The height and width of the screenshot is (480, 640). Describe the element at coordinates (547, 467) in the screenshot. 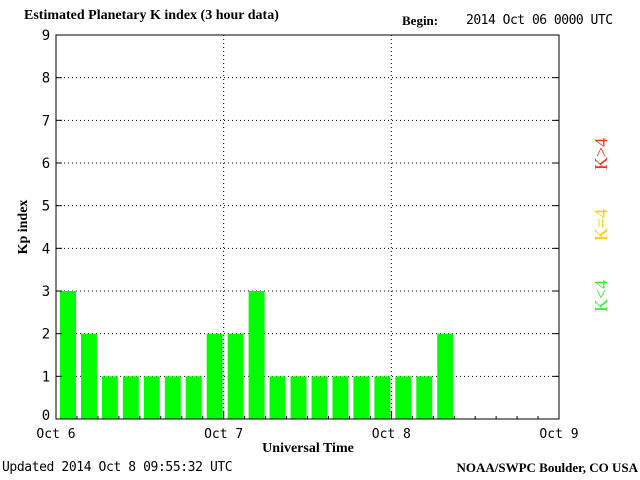

I see `credit-text: NOAA/SWPC Boulder, CO USA` at that location.